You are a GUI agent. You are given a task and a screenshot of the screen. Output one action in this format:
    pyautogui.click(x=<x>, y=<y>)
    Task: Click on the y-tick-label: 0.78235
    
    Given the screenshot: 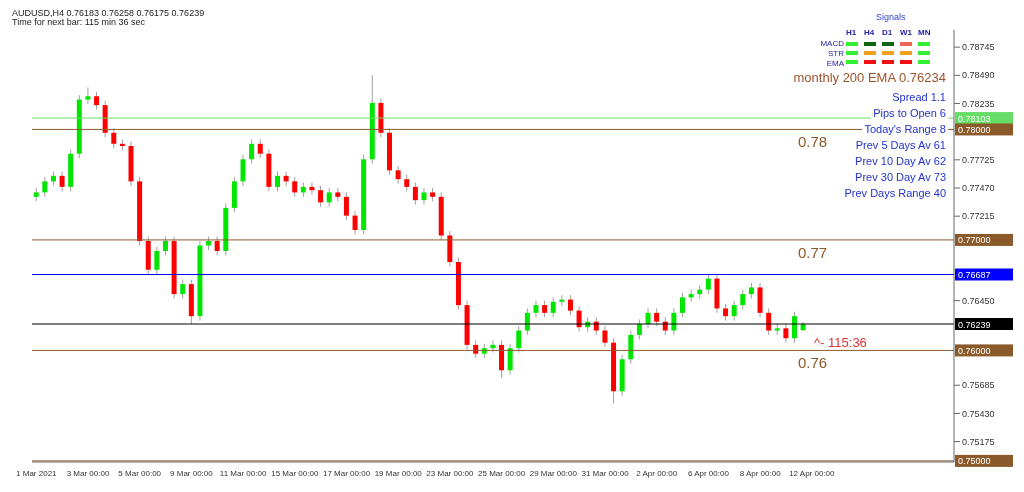 What is the action you would take?
    pyautogui.click(x=978, y=103)
    